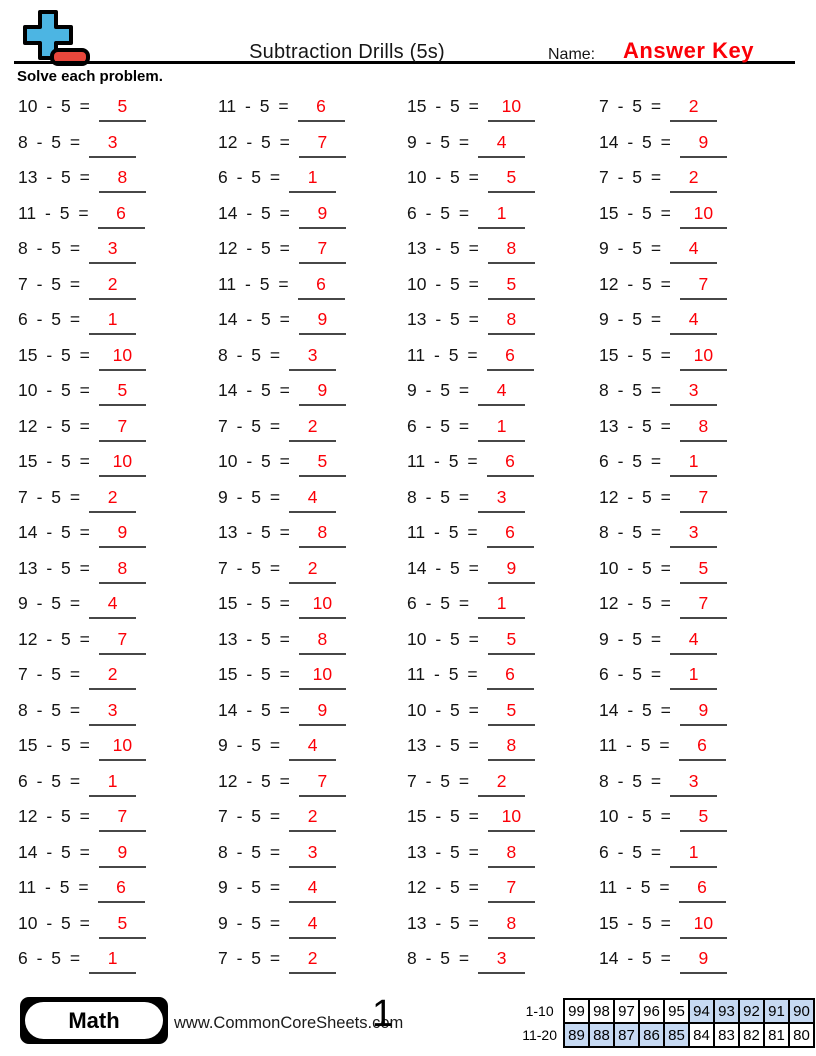 The image size is (816, 1056). Describe the element at coordinates (404, 62) in the screenshot. I see `header-rule` at that location.